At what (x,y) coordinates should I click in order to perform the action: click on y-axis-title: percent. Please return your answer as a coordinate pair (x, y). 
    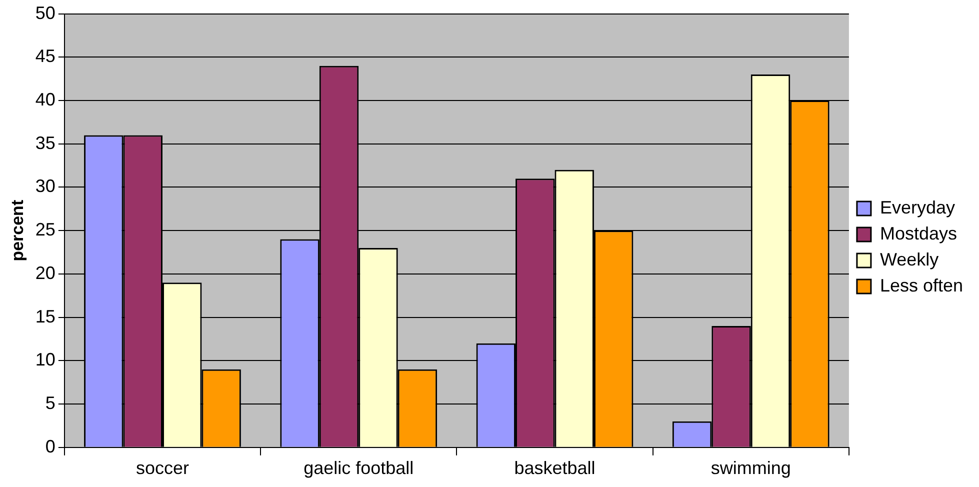
    Looking at the image, I should click on (17, 231).